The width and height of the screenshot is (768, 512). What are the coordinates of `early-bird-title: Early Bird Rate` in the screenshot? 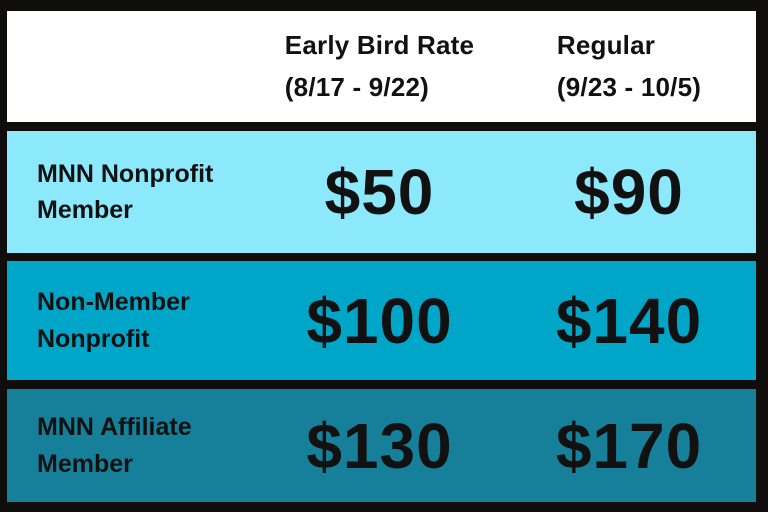 It's located at (379, 44).